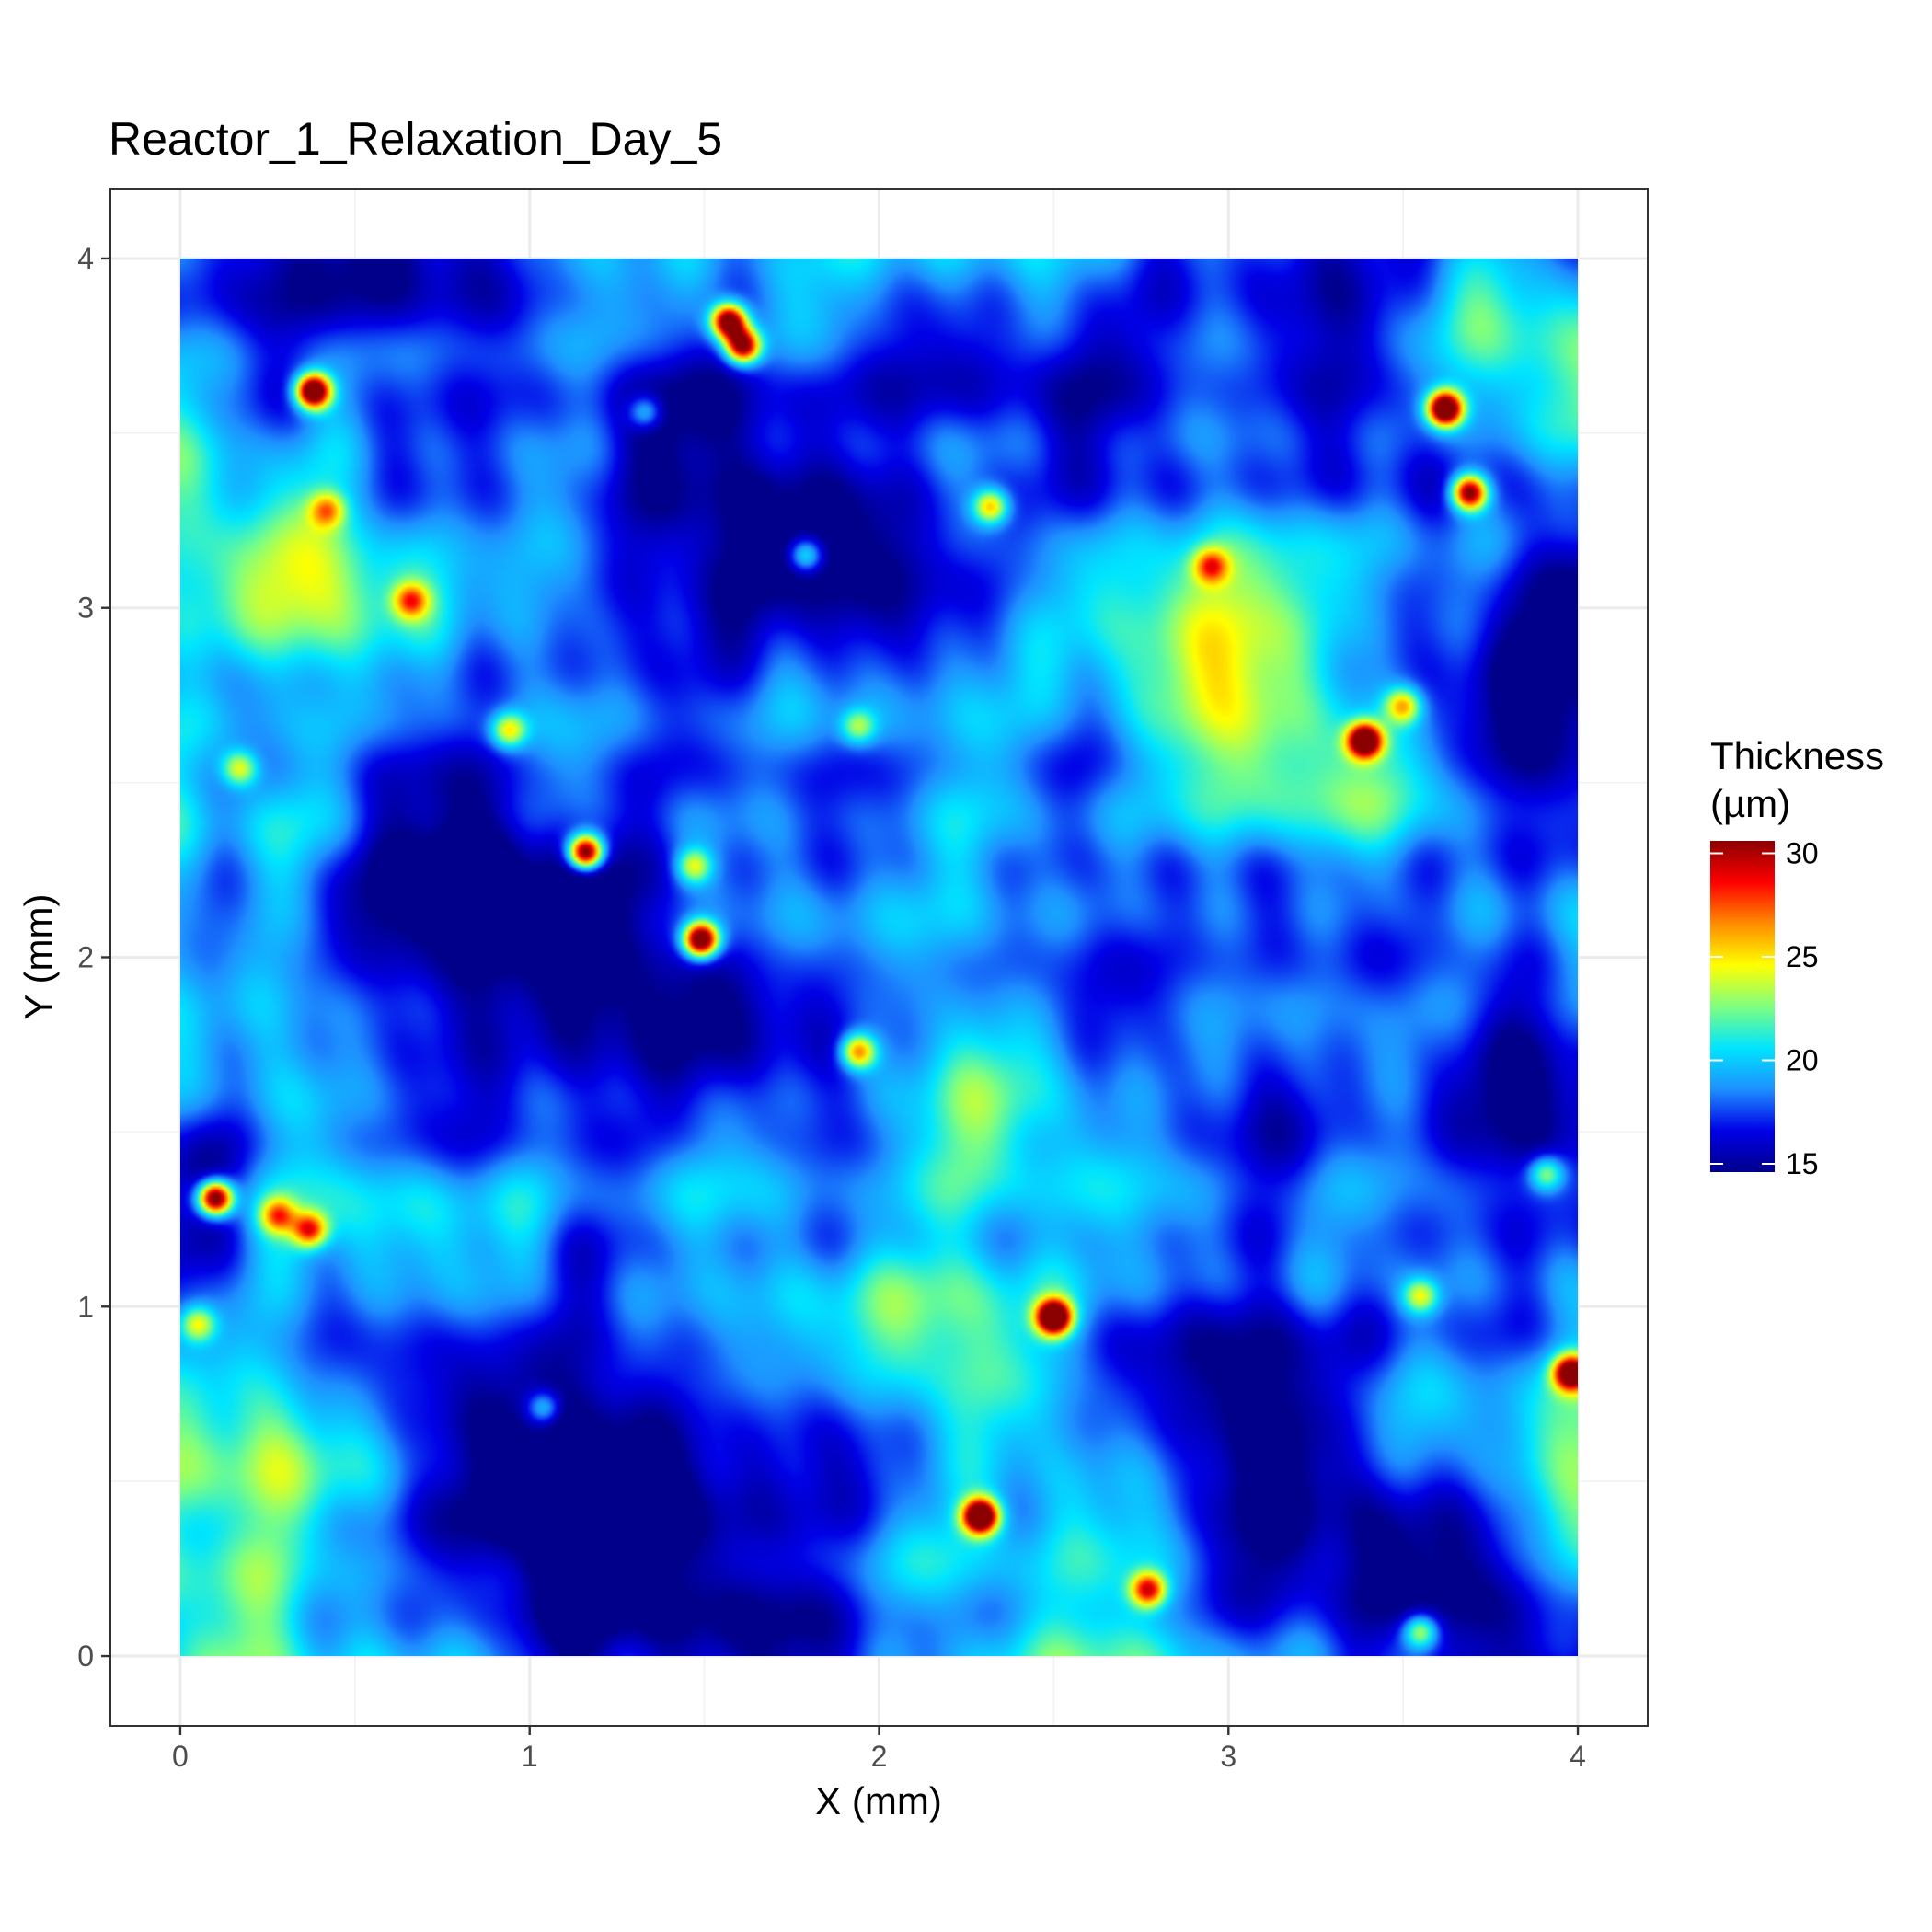  I want to click on x-axis: 0 1 2 3 4, so click(879, 1749).